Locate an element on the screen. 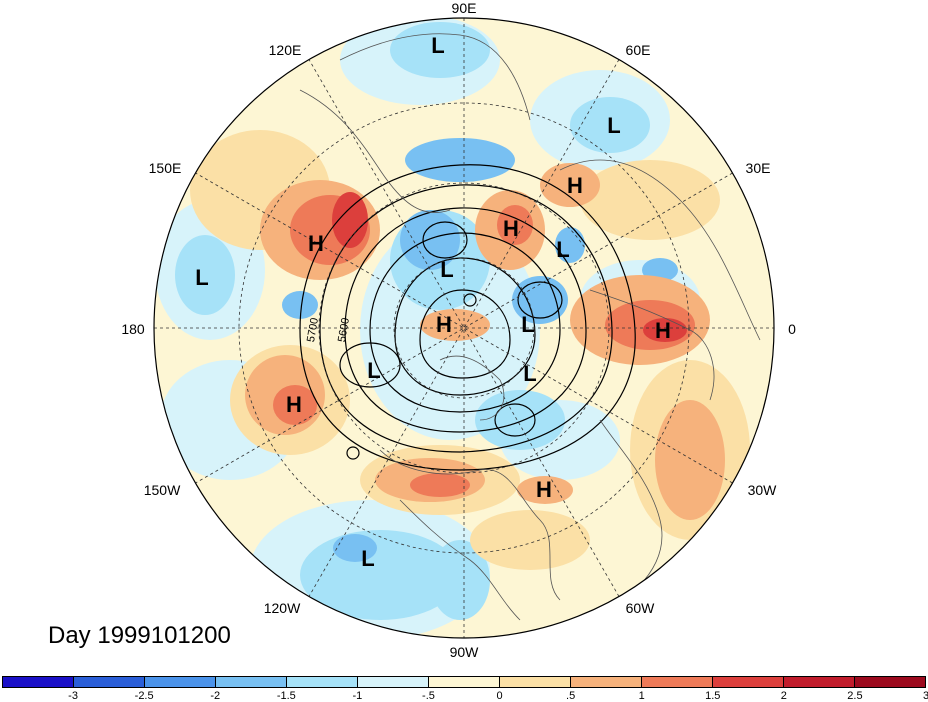  colorbar-tick-label: -1.5 is located at coordinates (286, 696).